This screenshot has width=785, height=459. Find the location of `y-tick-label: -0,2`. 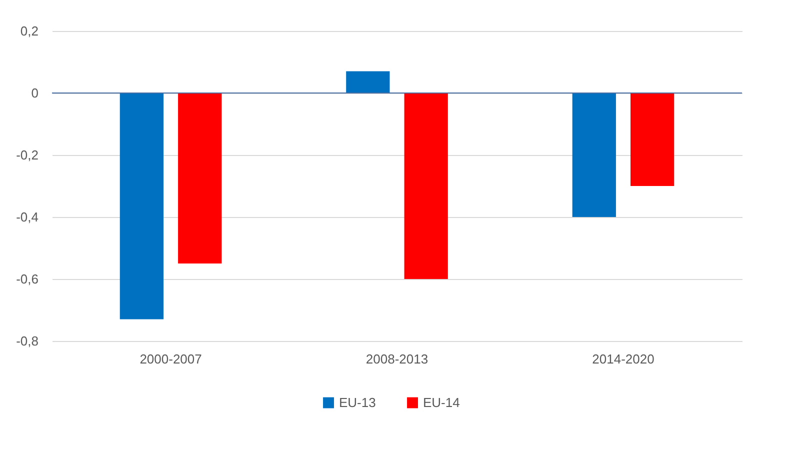

y-tick-label: -0,2 is located at coordinates (27, 155).